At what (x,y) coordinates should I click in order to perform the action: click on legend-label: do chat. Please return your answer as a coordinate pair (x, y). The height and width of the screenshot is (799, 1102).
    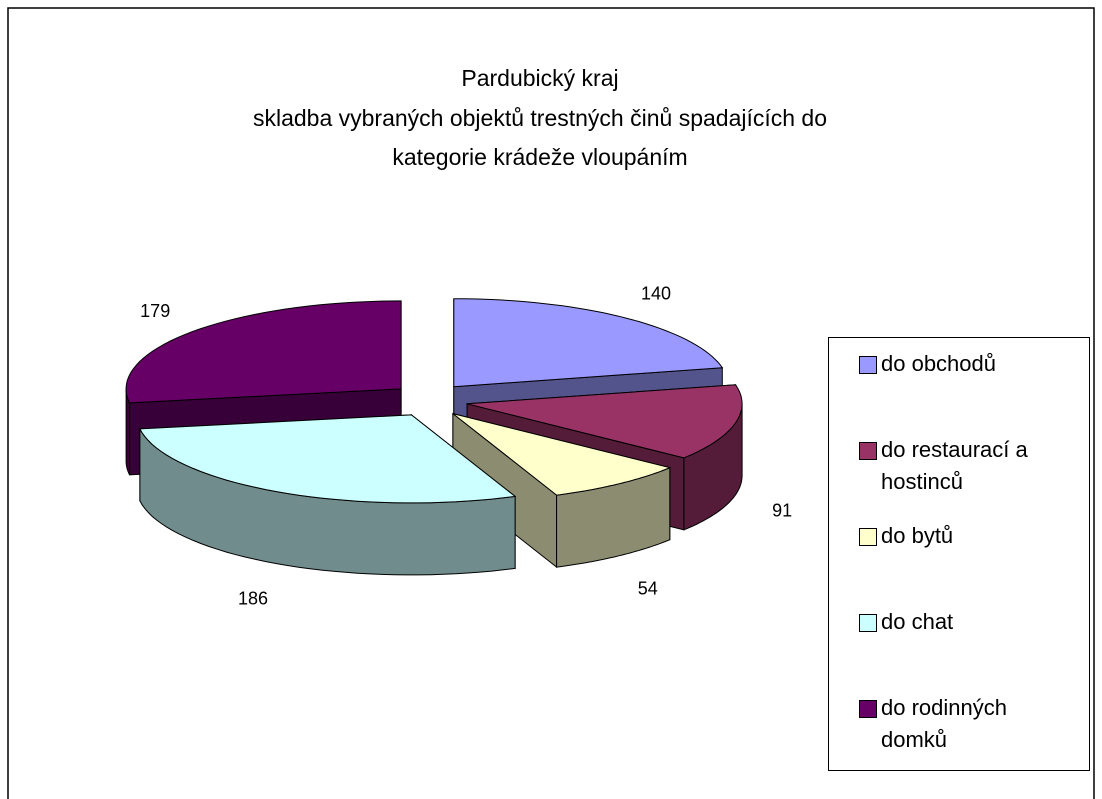
    Looking at the image, I should click on (917, 621).